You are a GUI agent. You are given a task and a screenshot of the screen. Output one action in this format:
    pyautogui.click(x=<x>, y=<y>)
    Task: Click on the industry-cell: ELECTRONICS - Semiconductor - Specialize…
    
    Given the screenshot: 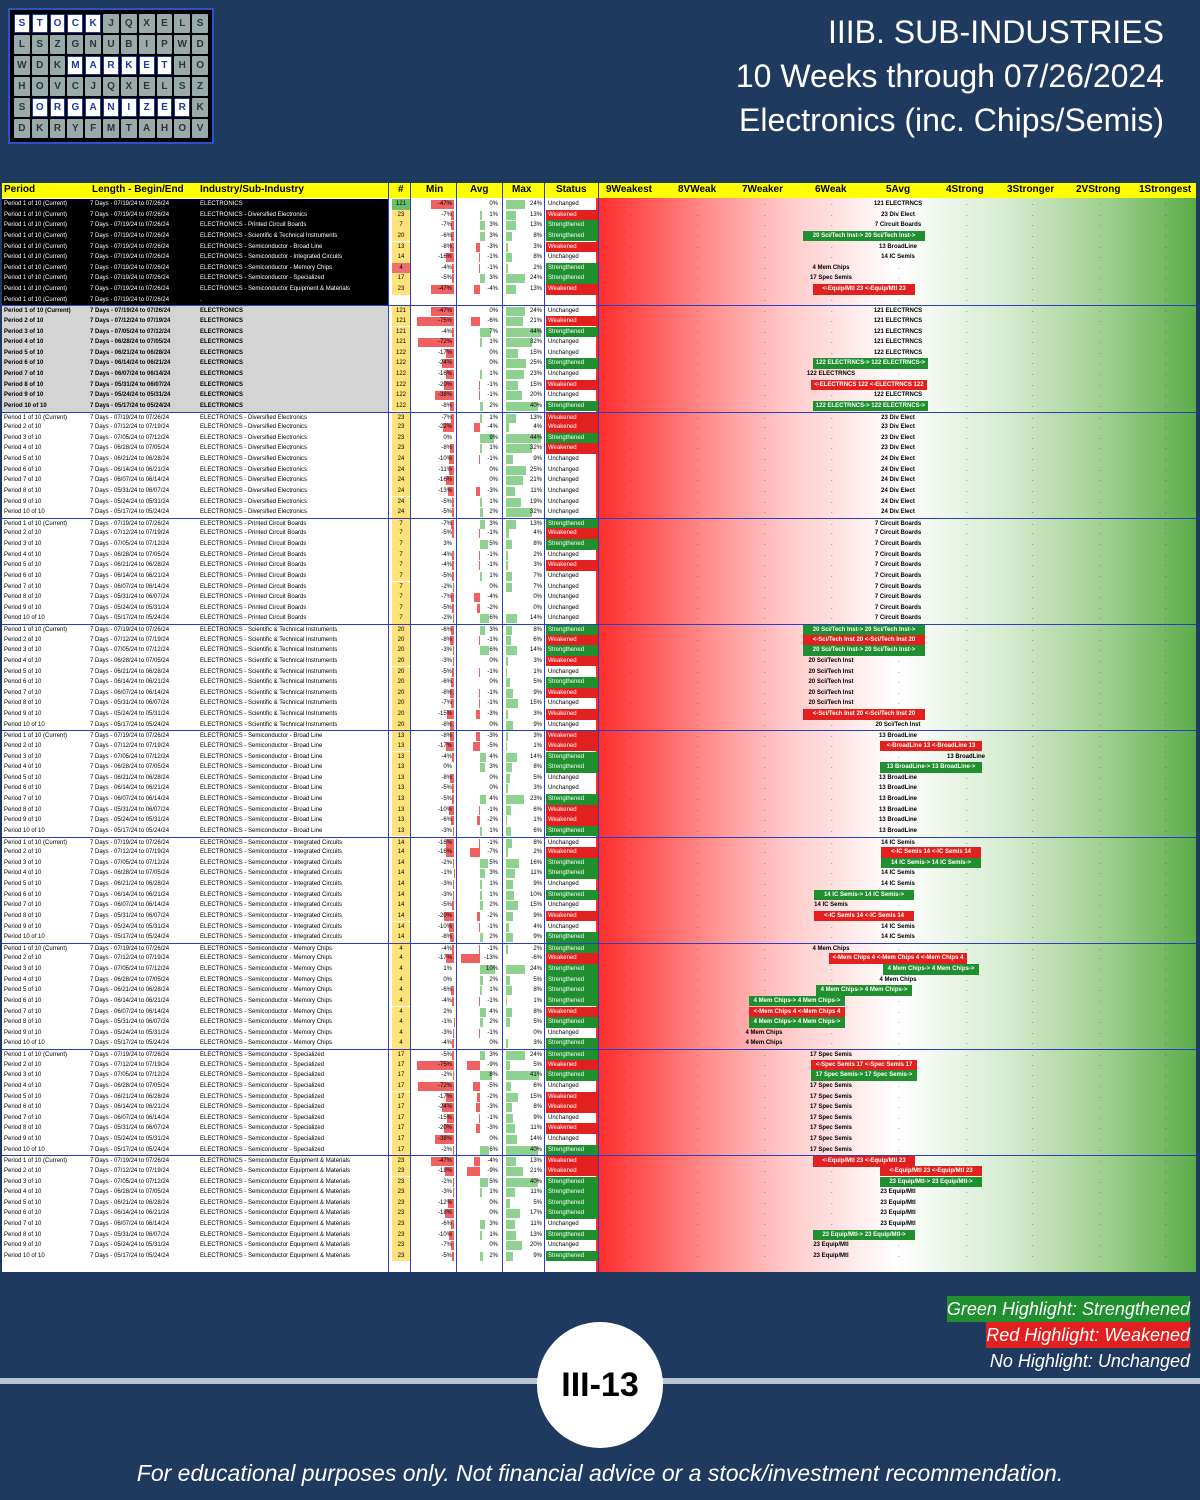 What is the action you would take?
    pyautogui.click(x=262, y=1149)
    